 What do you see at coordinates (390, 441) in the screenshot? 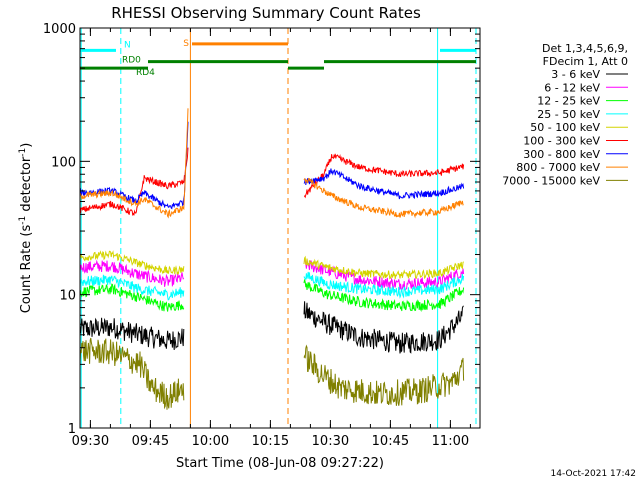
I see `x-tick-label: 10:45` at bounding box center [390, 441].